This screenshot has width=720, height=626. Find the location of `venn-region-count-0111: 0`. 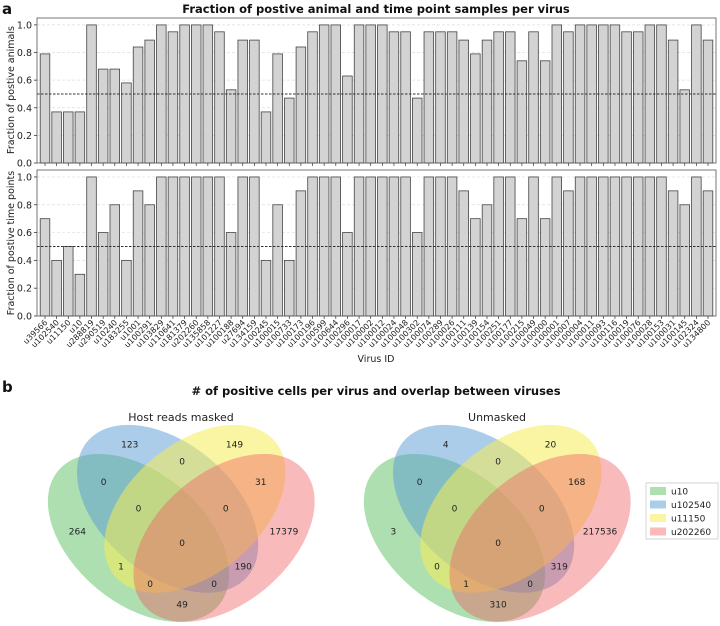

venn-region-count-0111: 0 is located at coordinates (226, 509).